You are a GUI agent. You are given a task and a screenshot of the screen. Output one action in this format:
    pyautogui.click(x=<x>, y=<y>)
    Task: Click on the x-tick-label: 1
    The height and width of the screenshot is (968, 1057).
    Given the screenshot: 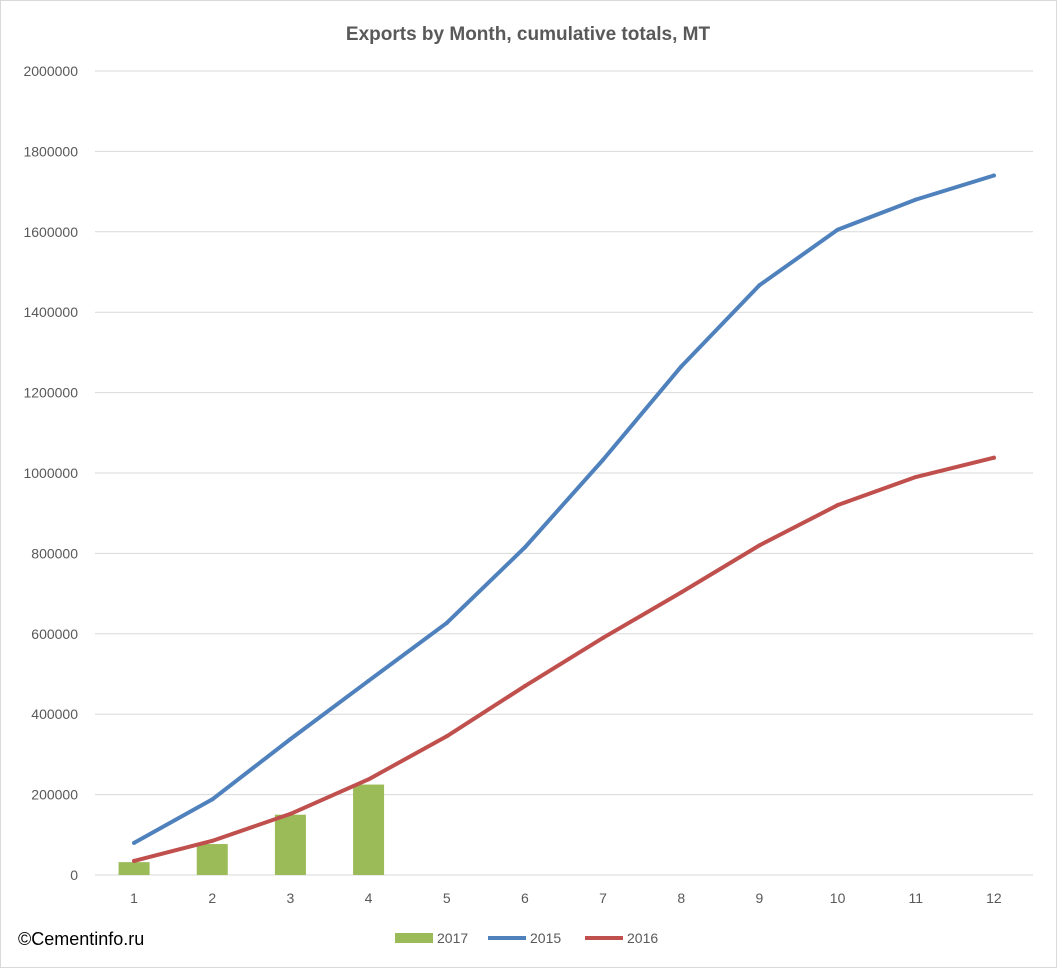 What is the action you would take?
    pyautogui.click(x=134, y=898)
    